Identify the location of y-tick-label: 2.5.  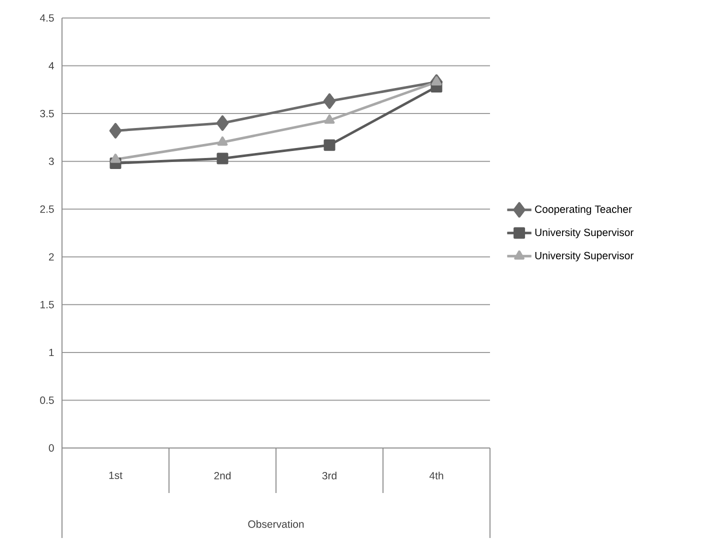
(47, 210).